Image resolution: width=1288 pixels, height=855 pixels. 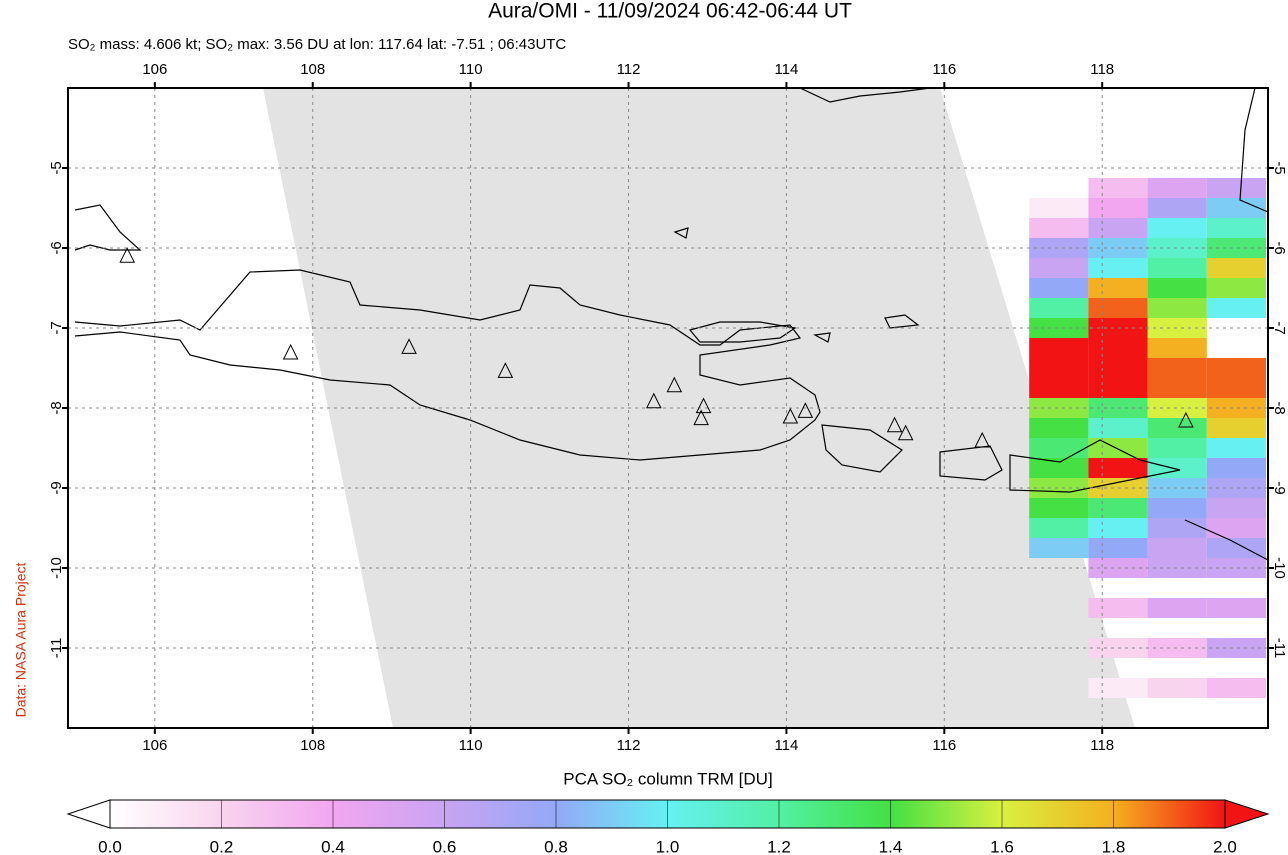 What do you see at coordinates (1002, 846) in the screenshot?
I see `colorbar-tick-label: 1.6` at bounding box center [1002, 846].